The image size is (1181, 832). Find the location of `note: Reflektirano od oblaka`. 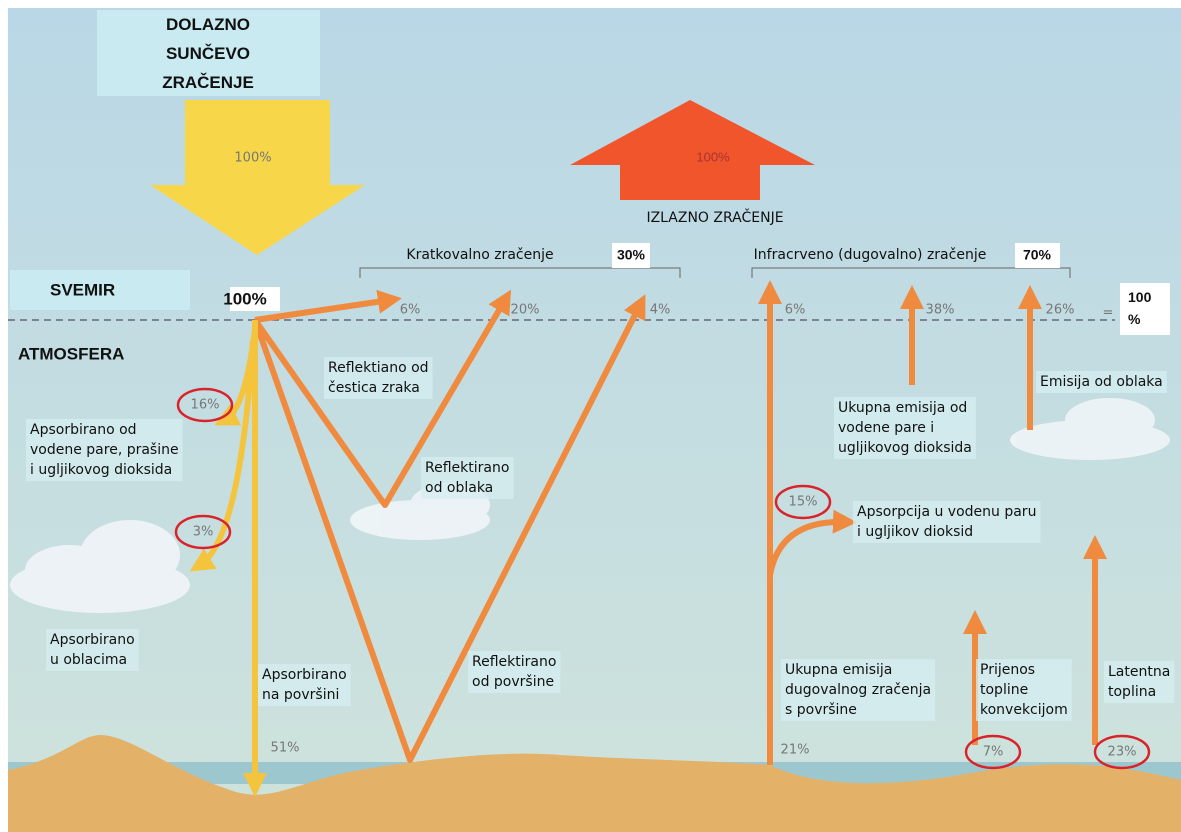

note: Reflektirano od oblaka is located at coordinates (467, 478).